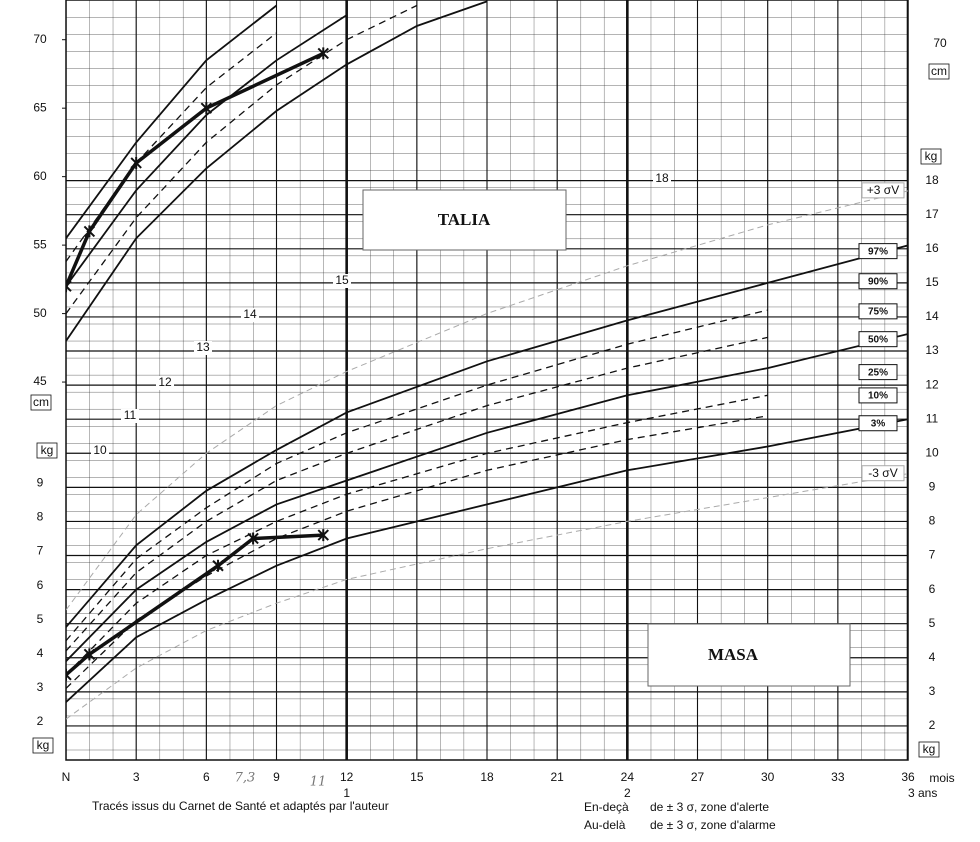  I want to click on x-tick-label: 36, so click(908, 777).